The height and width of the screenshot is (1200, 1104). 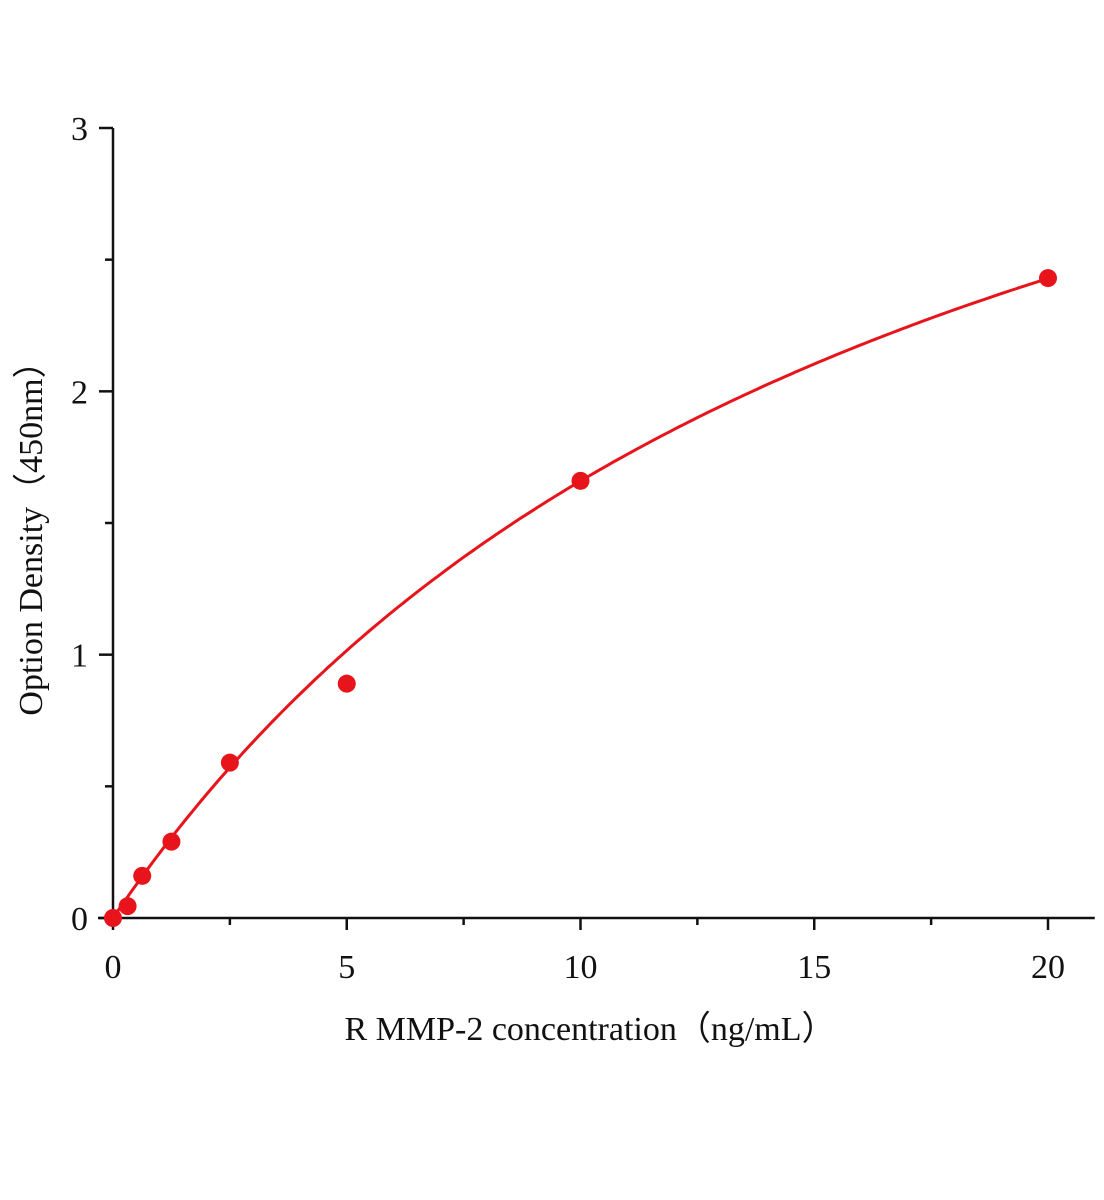 I want to click on x-tick-label: 20, so click(x=1048, y=967).